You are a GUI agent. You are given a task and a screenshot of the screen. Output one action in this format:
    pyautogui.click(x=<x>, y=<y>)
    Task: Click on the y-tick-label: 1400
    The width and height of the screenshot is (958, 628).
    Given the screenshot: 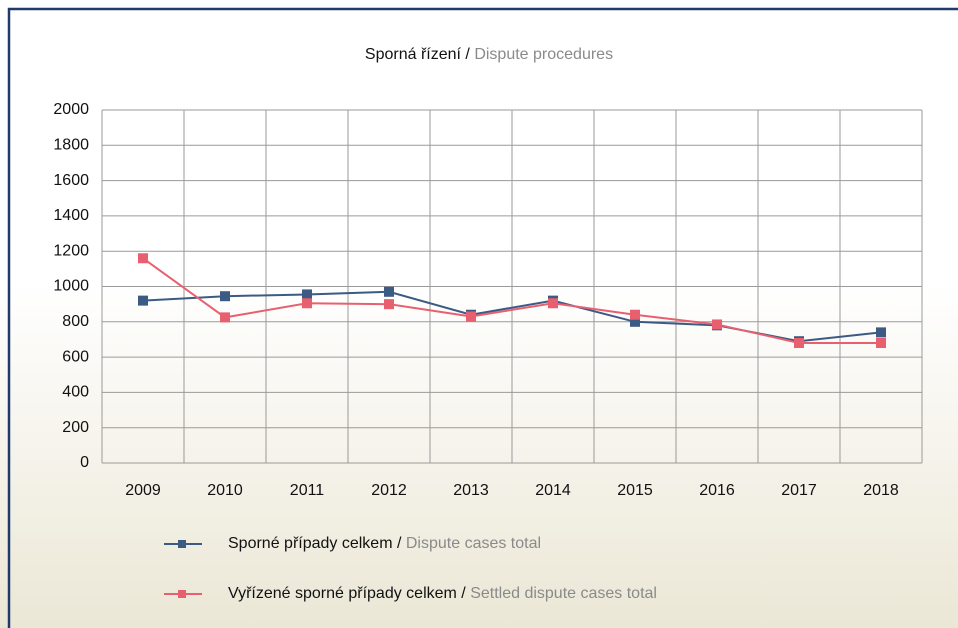 What is the action you would take?
    pyautogui.click(x=71, y=215)
    